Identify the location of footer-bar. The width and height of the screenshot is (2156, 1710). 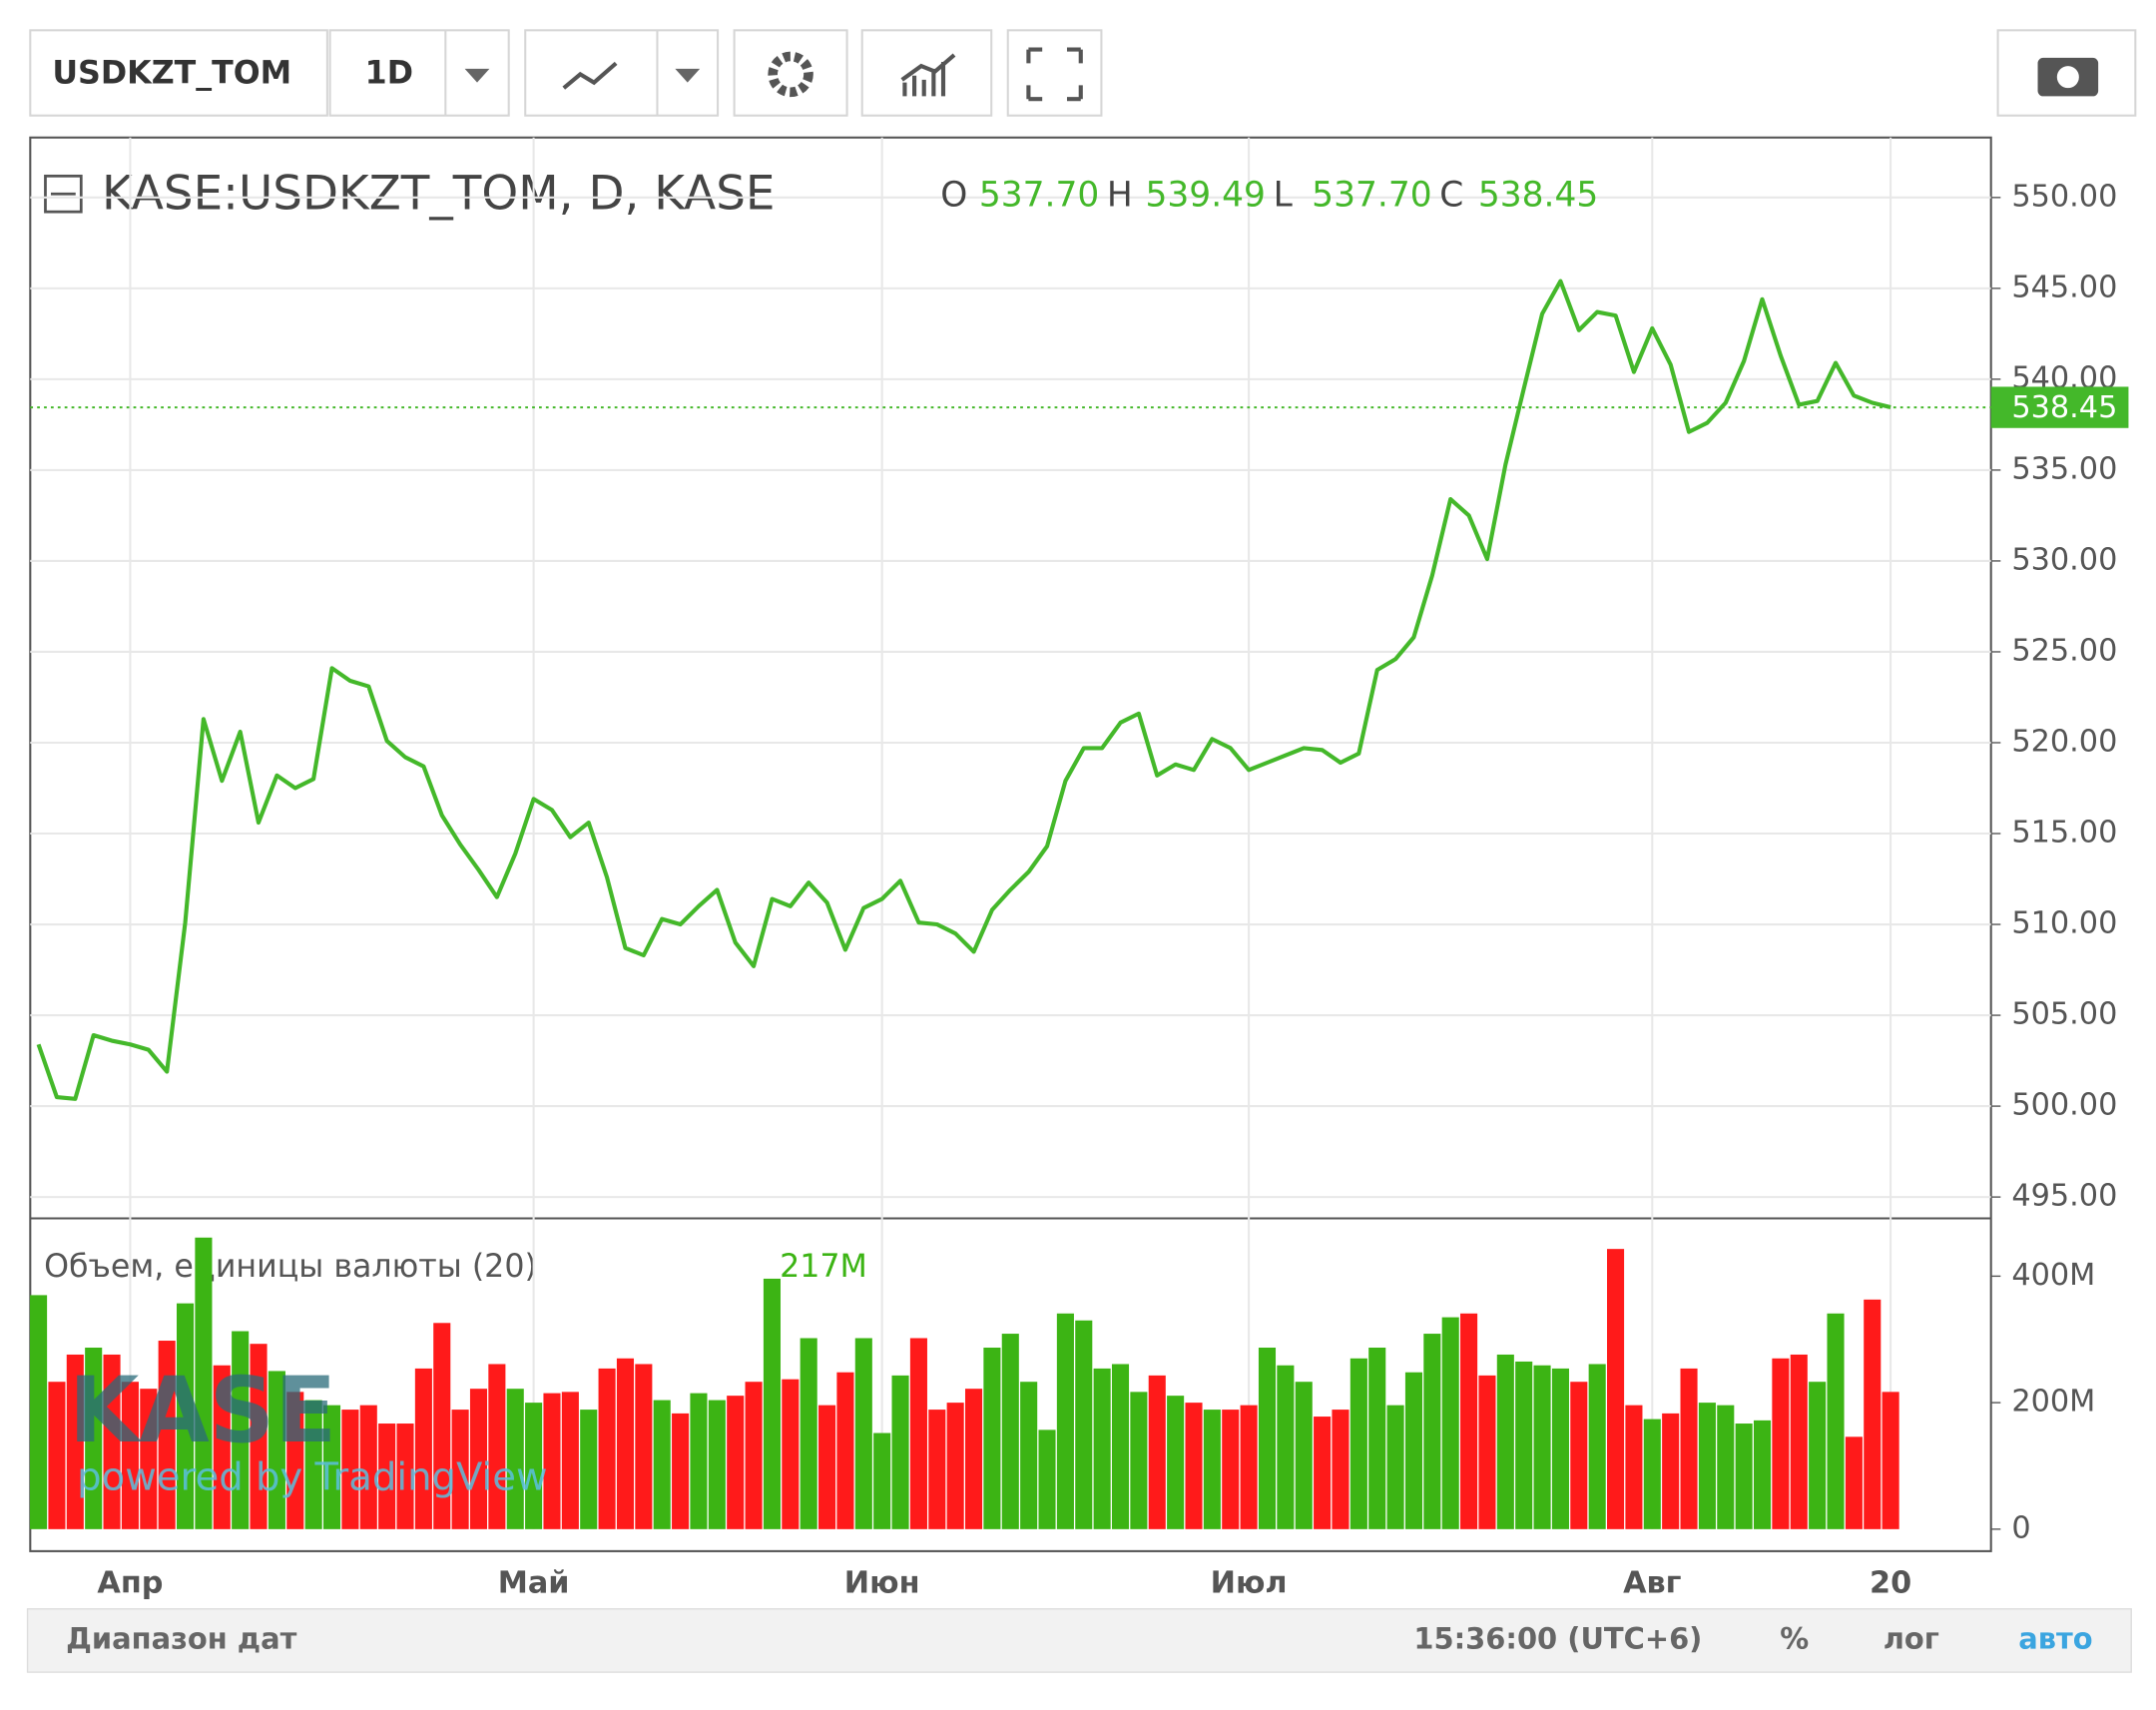
(1079, 1640).